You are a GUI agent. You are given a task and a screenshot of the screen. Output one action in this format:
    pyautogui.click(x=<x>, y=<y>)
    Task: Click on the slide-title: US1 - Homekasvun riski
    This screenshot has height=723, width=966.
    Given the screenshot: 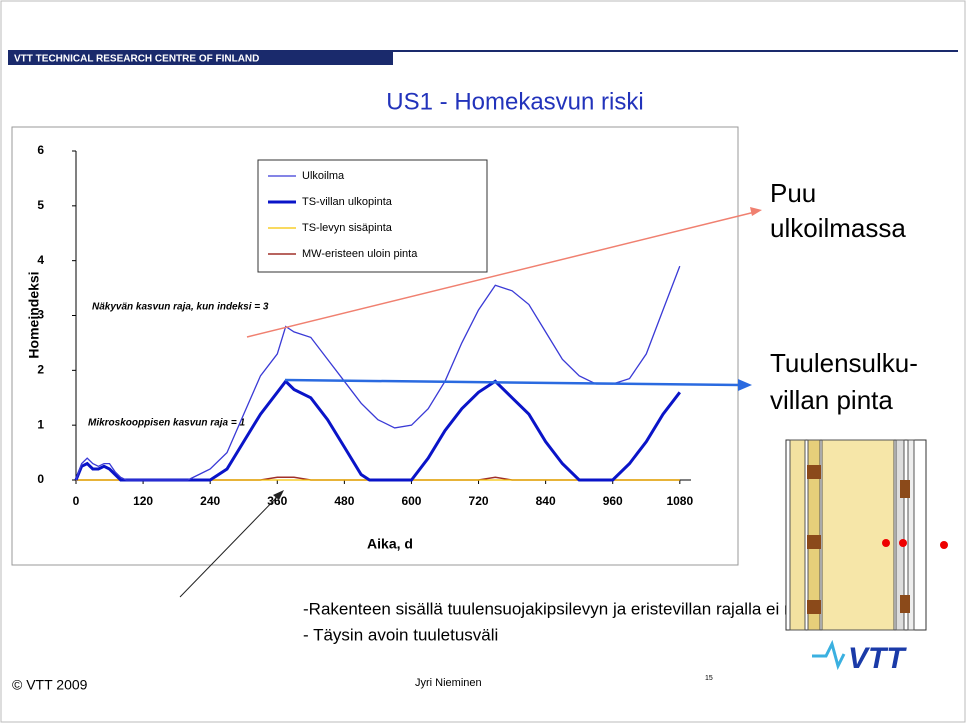 What is the action you would take?
    pyautogui.click(x=514, y=101)
    